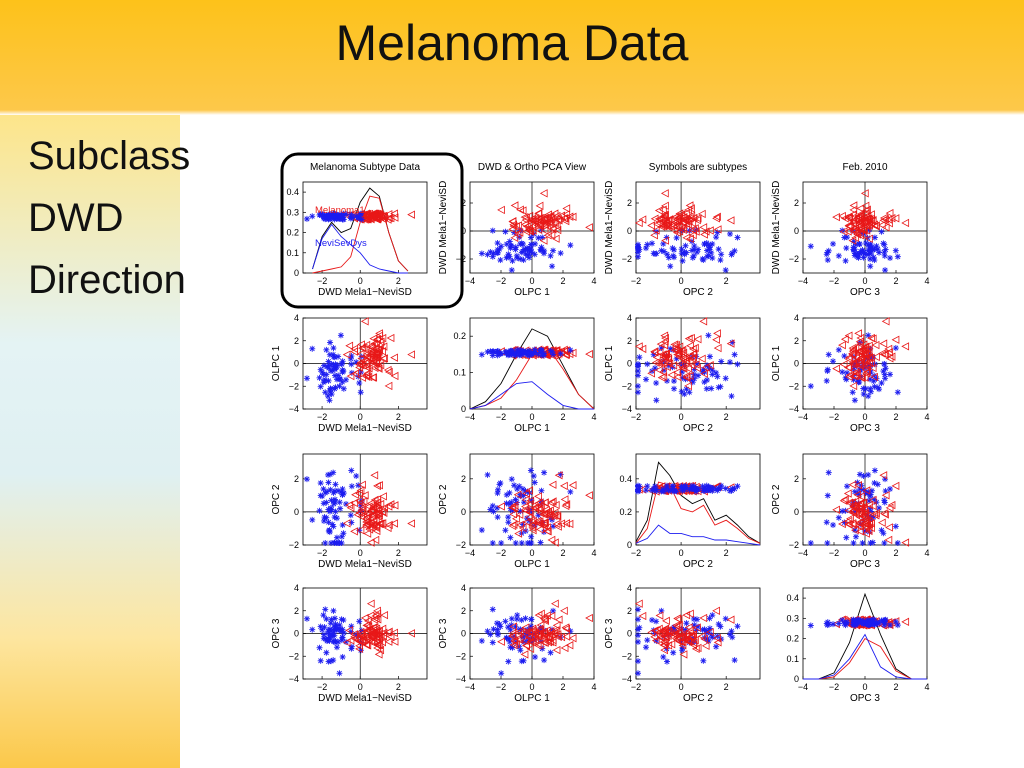  I want to click on density-curve-class2, so click(360, 248).